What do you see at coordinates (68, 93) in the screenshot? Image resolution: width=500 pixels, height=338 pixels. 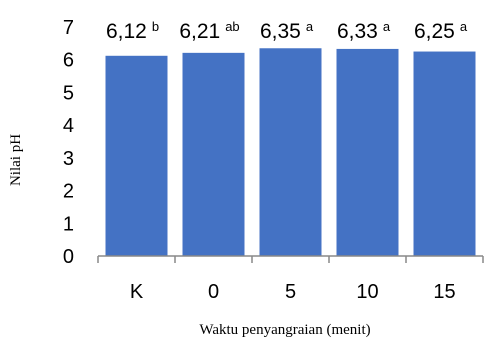 I see `y-tick-label: 5` at bounding box center [68, 93].